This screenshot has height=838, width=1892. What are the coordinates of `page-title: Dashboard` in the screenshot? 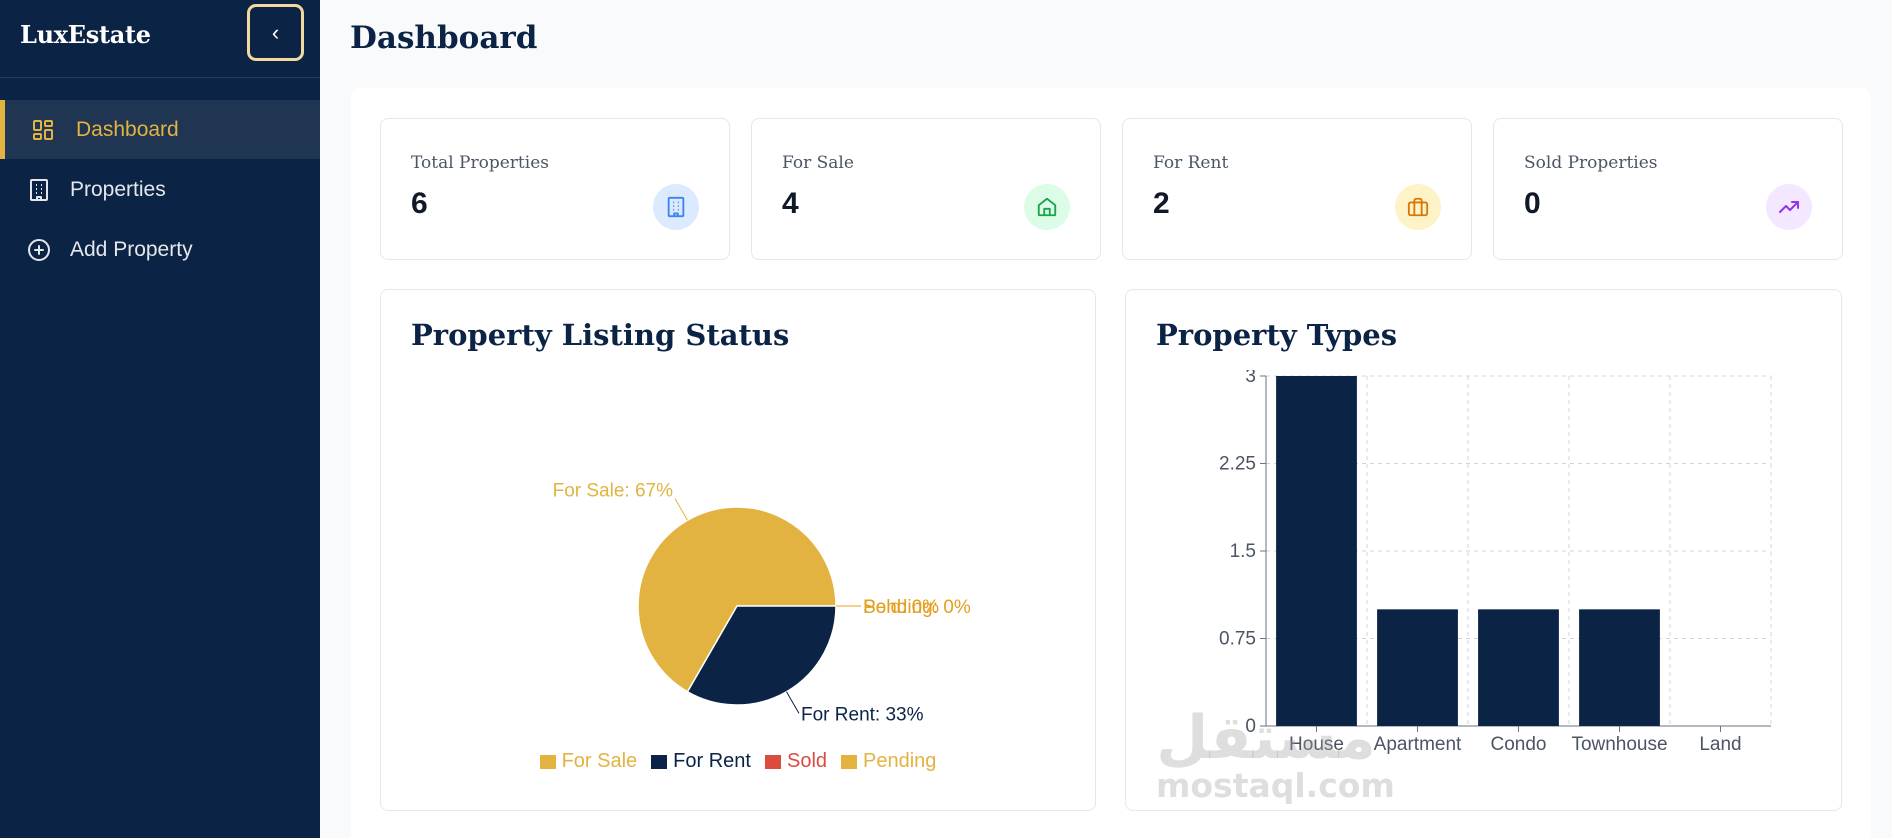 It's located at (444, 38).